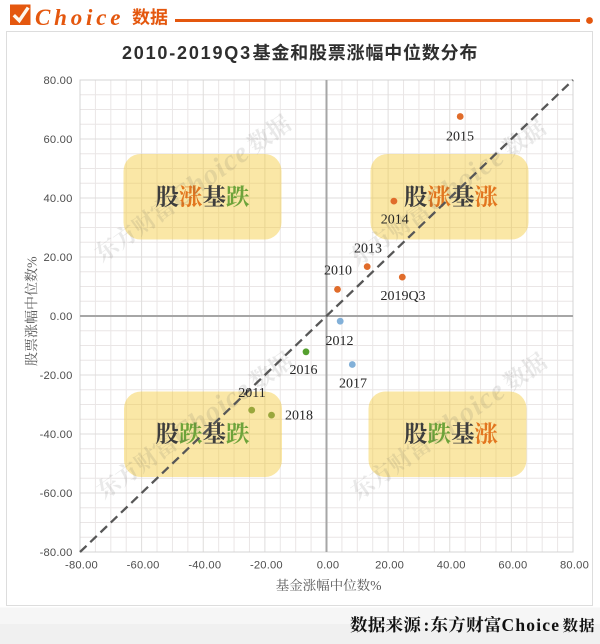 The height and width of the screenshot is (644, 600). Describe the element at coordinates (353, 384) in the screenshot. I see `svg-text: 2017` at that location.